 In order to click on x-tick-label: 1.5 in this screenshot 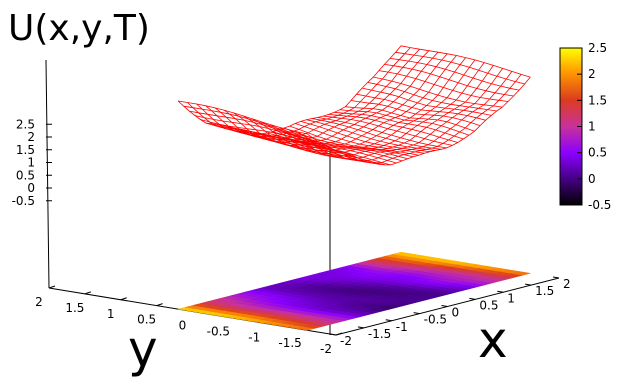, I will do `click(544, 291)`.